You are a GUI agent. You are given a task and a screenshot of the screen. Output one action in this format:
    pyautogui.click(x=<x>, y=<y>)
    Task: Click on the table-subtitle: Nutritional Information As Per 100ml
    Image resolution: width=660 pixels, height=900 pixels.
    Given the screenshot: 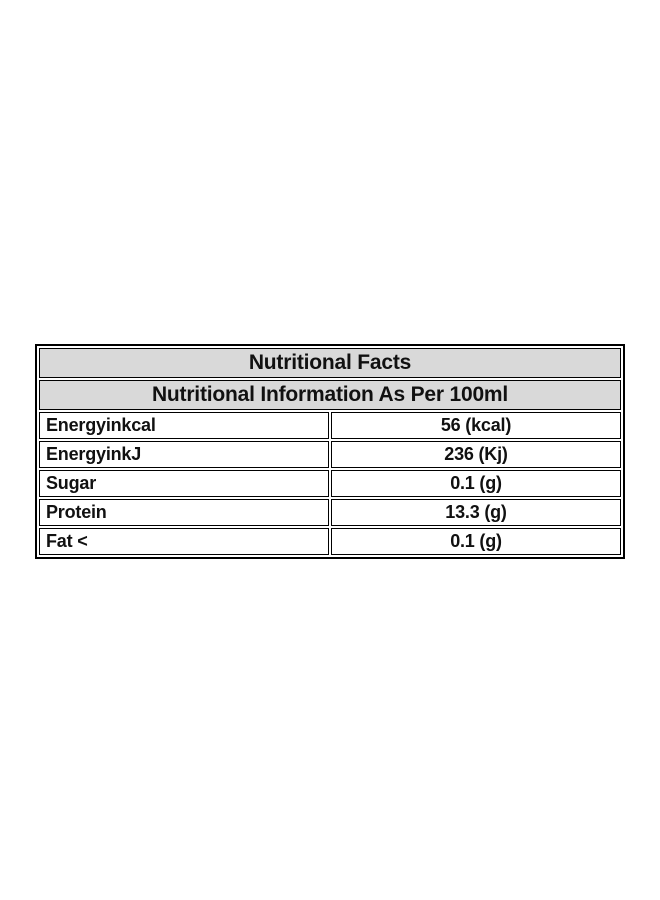 What is the action you would take?
    pyautogui.click(x=330, y=395)
    